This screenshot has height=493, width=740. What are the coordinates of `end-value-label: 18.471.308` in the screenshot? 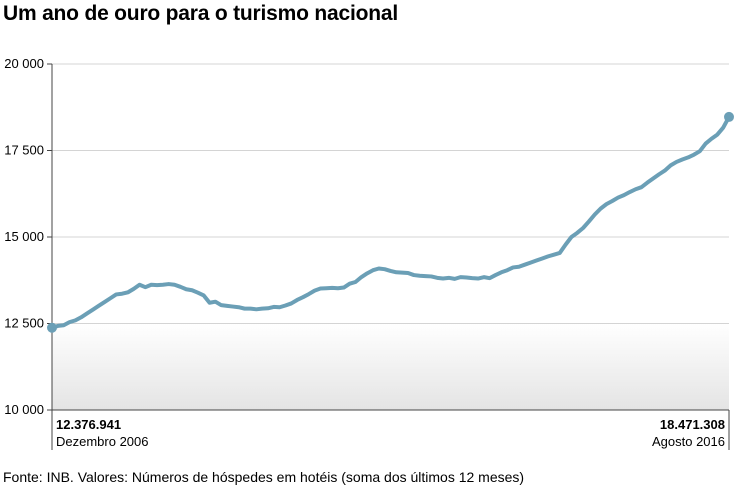 It's located at (692, 424).